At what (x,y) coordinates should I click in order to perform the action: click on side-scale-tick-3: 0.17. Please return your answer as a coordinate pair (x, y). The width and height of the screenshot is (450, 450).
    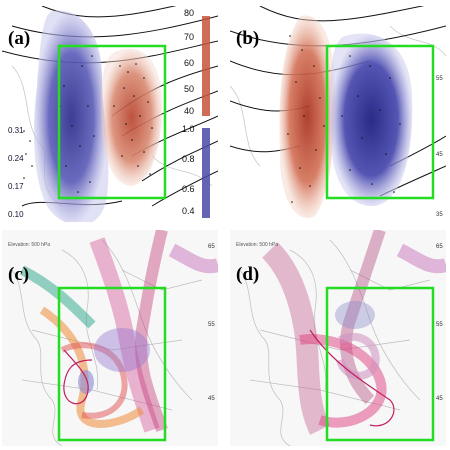
    Looking at the image, I should click on (16, 186).